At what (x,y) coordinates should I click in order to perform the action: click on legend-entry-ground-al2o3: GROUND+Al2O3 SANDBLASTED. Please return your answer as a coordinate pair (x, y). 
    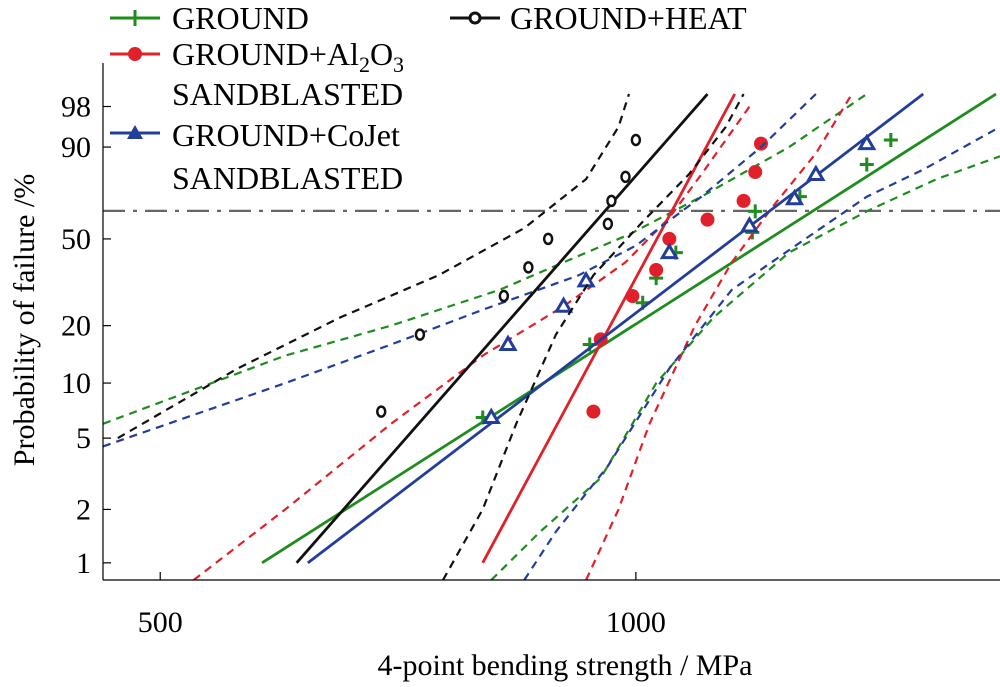
    Looking at the image, I should click on (257, 74).